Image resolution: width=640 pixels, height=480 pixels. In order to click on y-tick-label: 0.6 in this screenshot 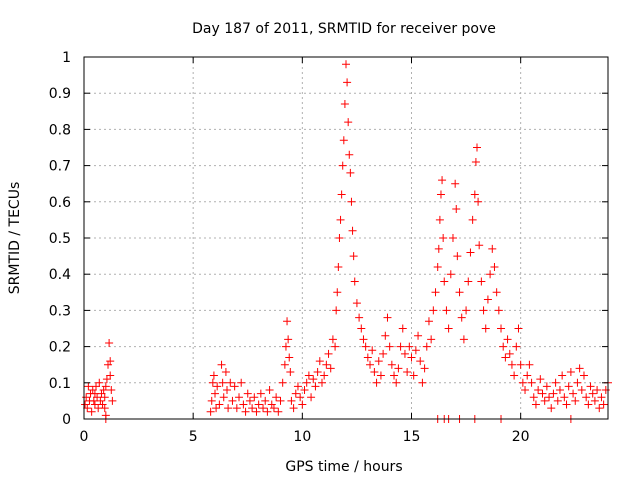, I will do `click(60, 203)`.